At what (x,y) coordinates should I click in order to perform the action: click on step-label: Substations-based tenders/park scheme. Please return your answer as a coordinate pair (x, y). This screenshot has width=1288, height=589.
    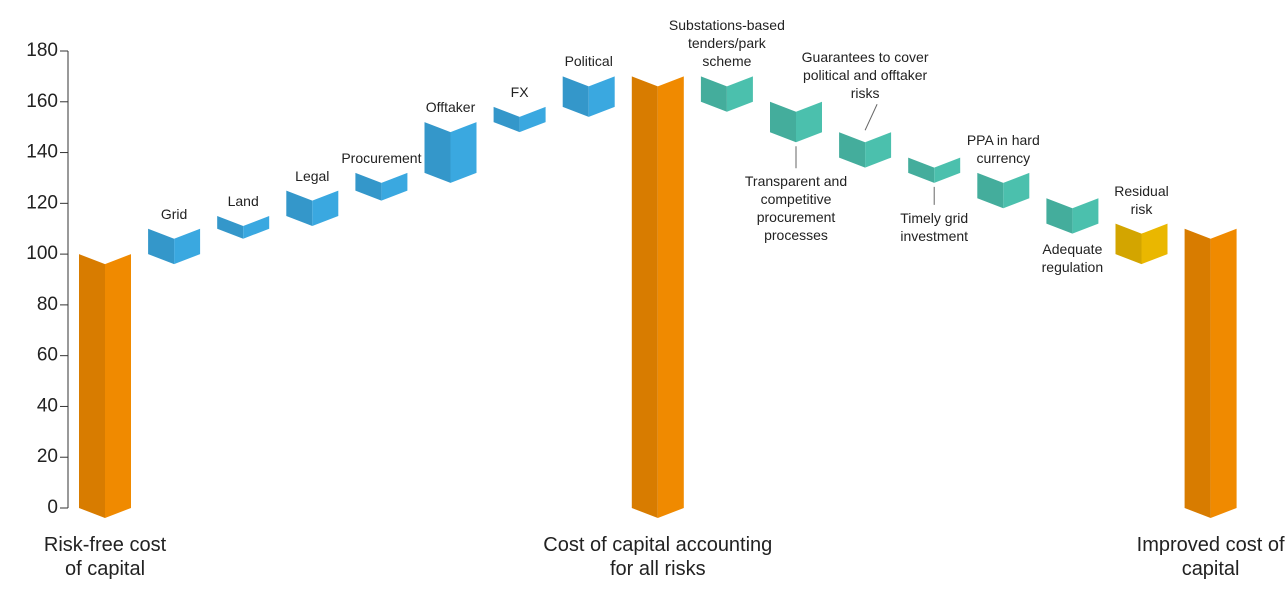
    Looking at the image, I should click on (726, 43).